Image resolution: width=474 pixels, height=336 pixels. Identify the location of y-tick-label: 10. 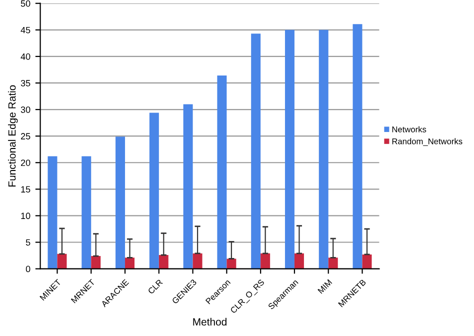
(25, 216).